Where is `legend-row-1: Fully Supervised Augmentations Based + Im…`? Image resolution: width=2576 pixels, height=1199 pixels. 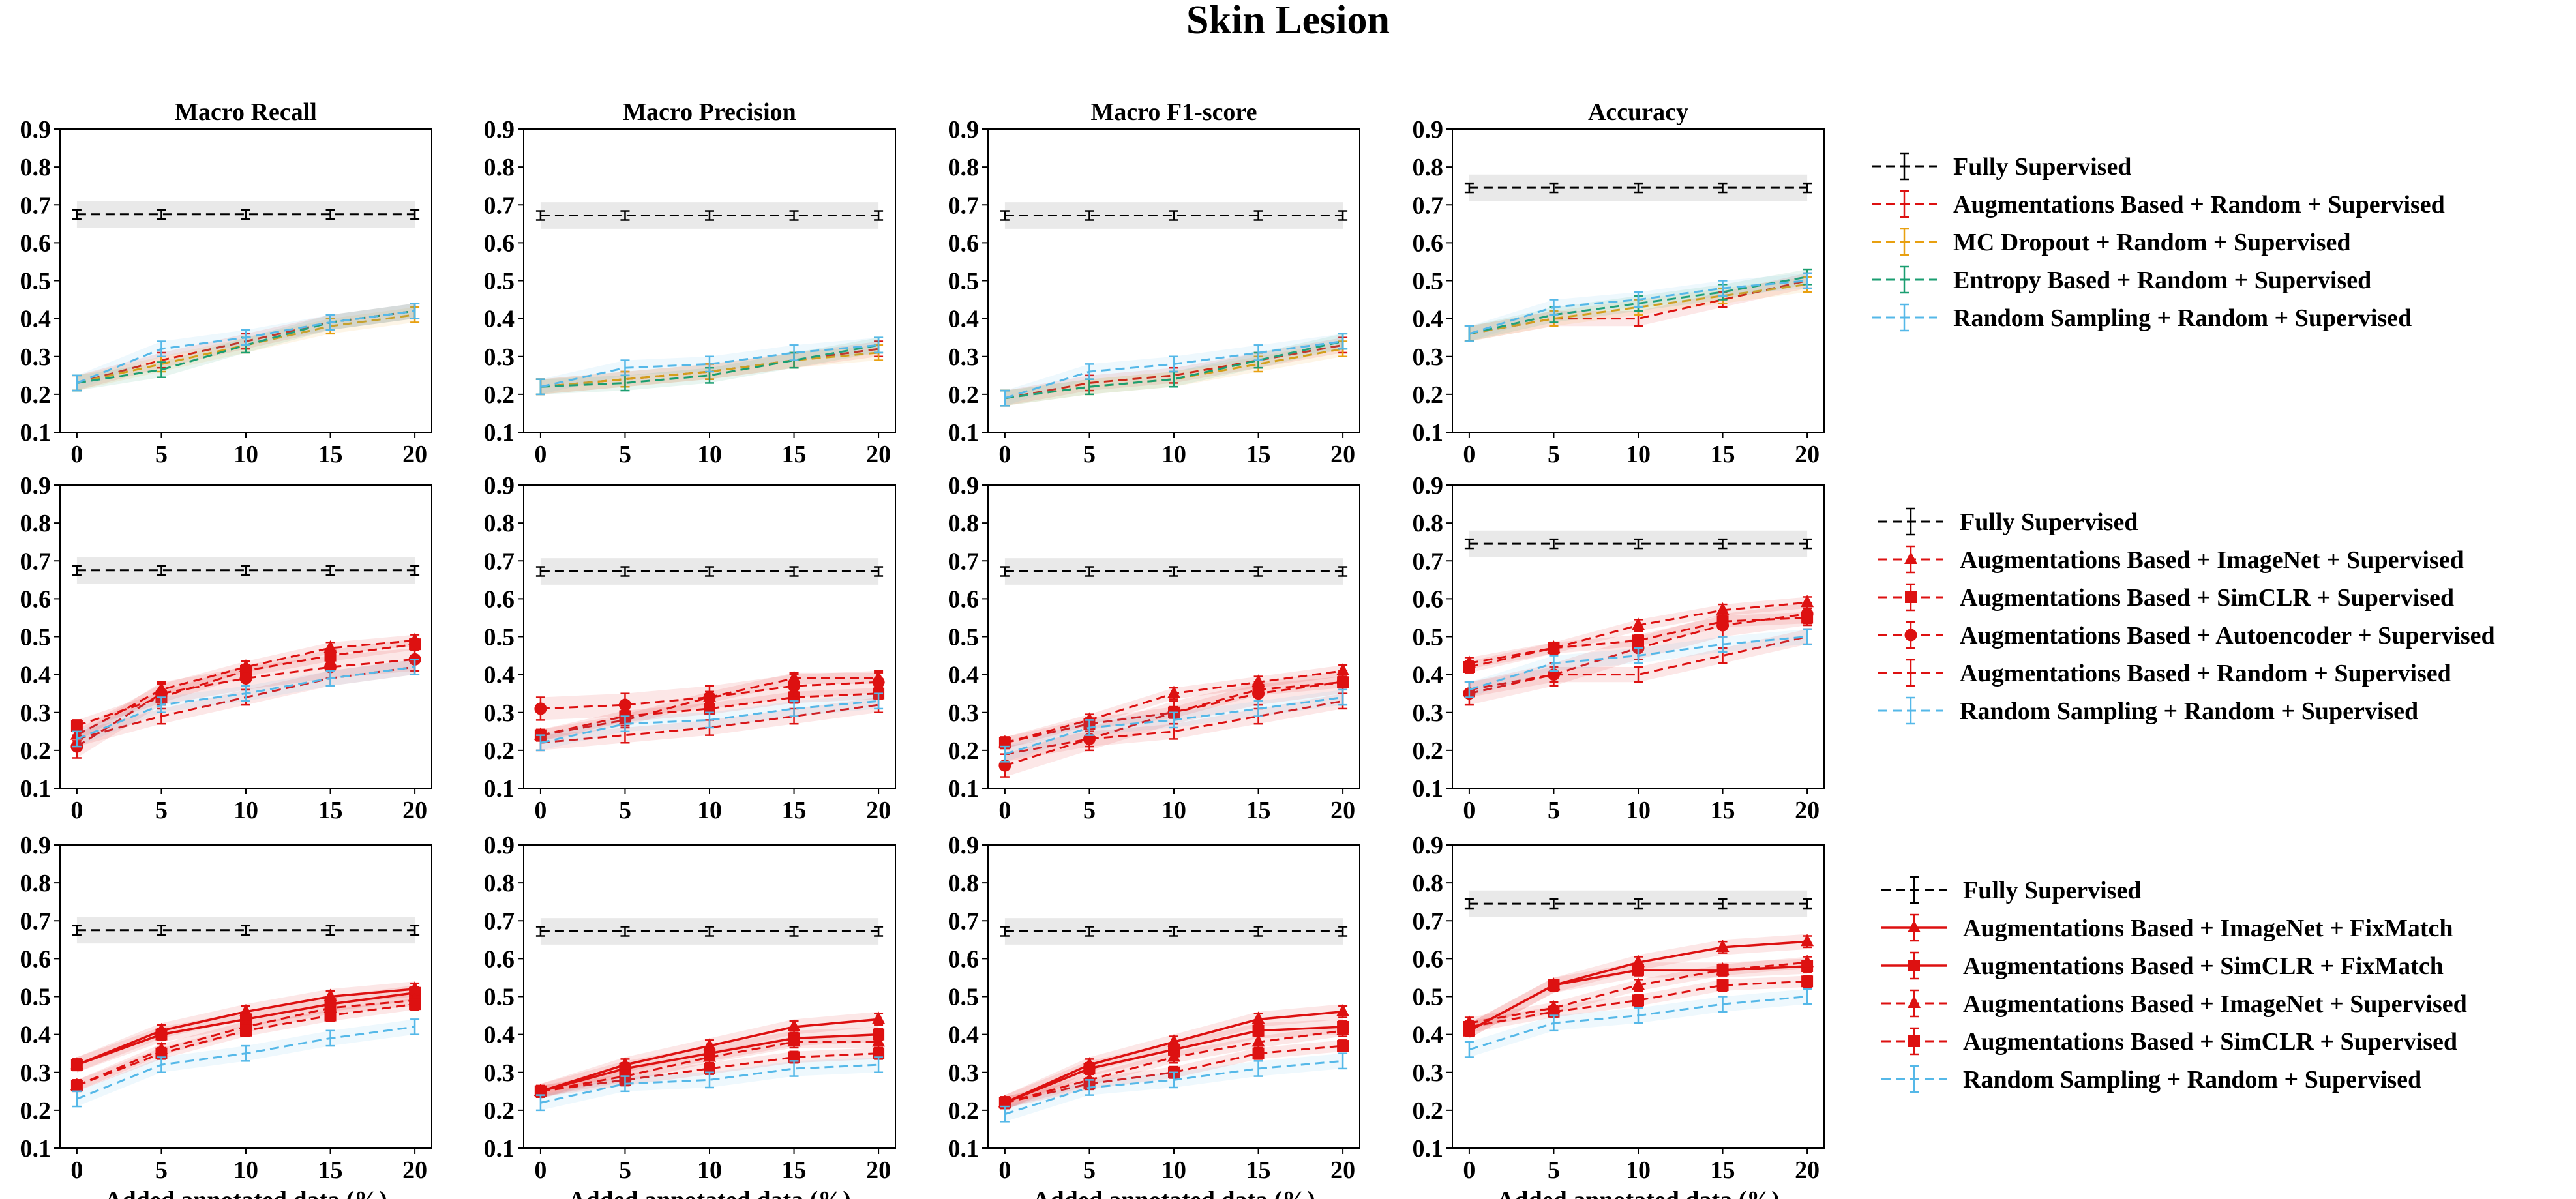 legend-row-1: Fully Supervised Augmentations Based + Im… is located at coordinates (2186, 616).